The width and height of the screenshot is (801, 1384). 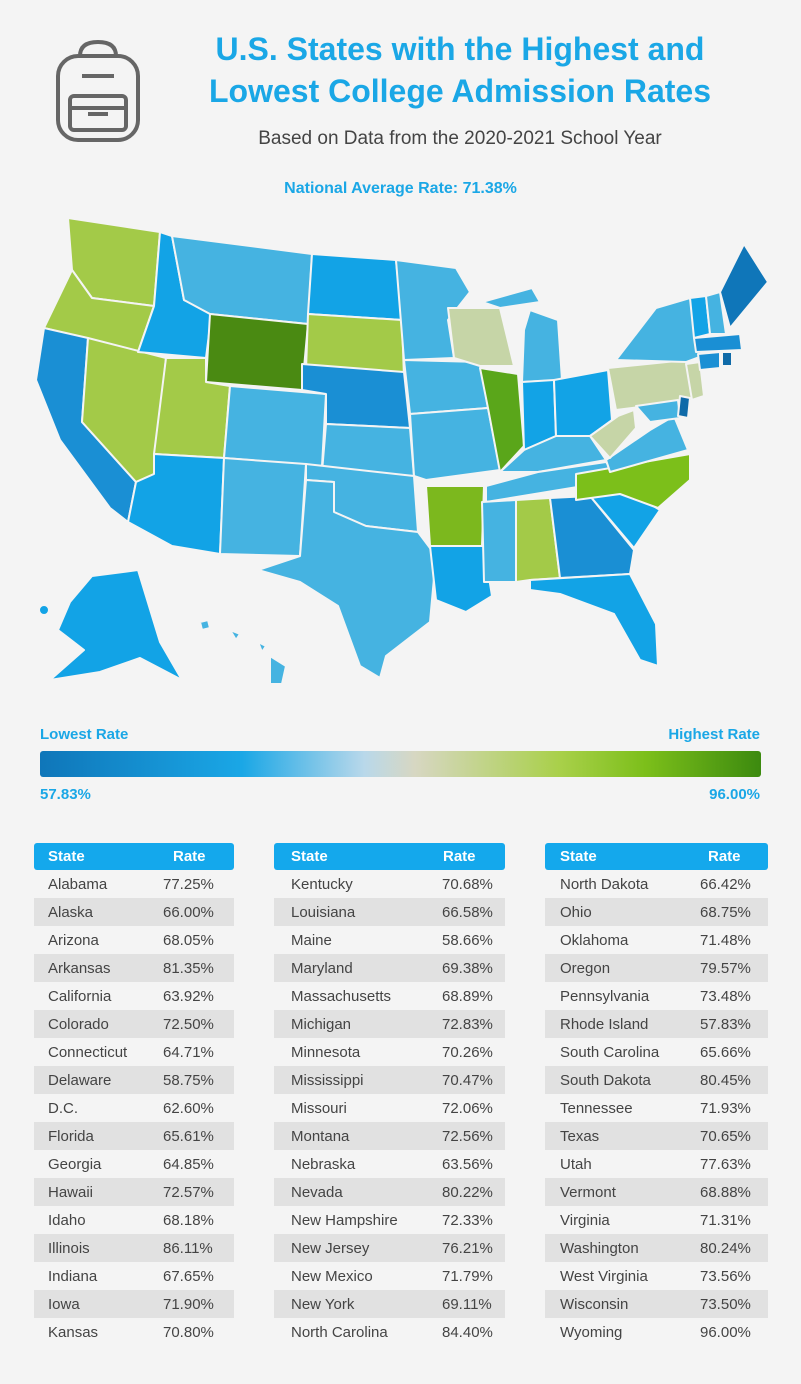 I want to click on admission-rate: 76.21%, so click(x=467, y=1248).